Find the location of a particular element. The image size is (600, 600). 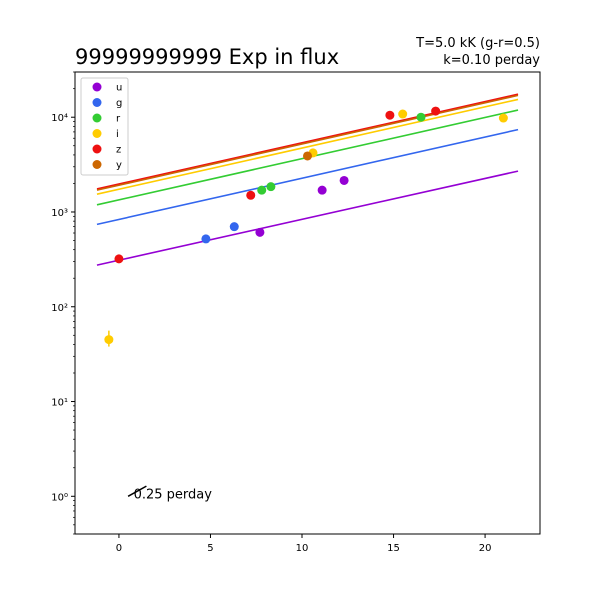

fit-line-g is located at coordinates (307, 177).